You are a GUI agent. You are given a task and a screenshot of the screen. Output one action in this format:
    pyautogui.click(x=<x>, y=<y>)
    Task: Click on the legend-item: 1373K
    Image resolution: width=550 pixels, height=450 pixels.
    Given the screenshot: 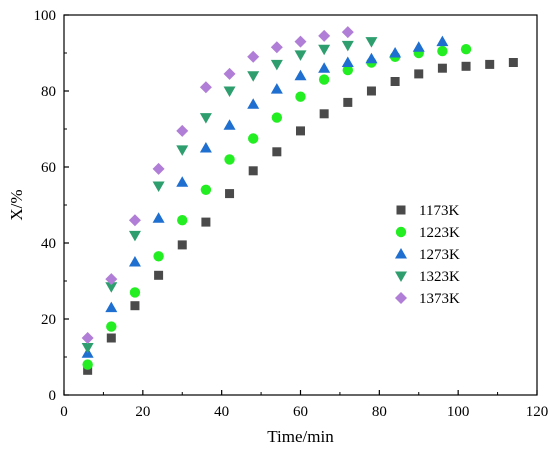 What is the action you would take?
    pyautogui.click(x=427, y=299)
    